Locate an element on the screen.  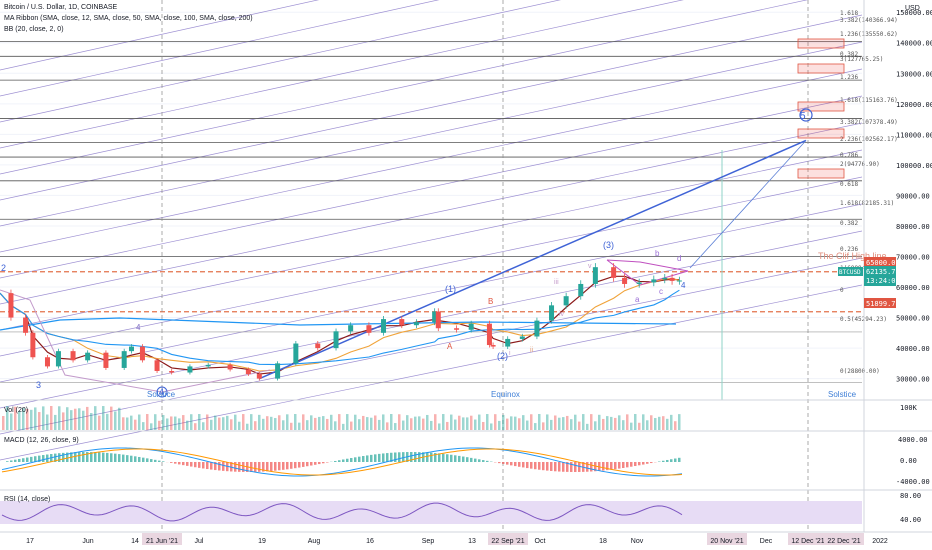
current-price-badge is located at coordinates (880, 276).